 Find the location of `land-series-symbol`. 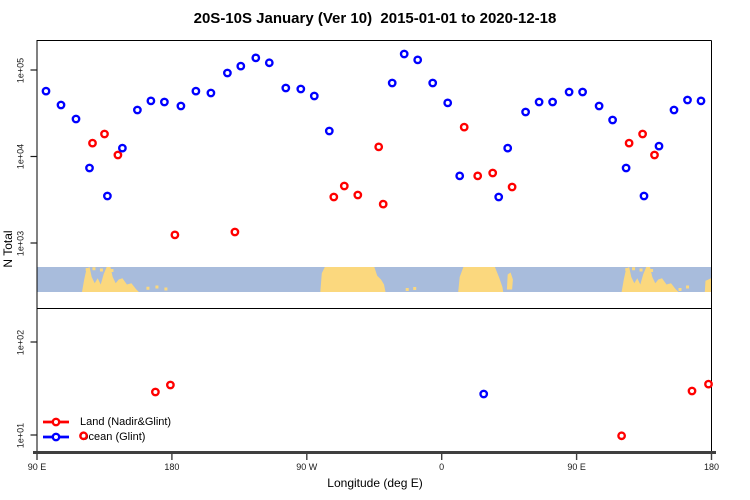

land-series-symbol is located at coordinates (56, 421).